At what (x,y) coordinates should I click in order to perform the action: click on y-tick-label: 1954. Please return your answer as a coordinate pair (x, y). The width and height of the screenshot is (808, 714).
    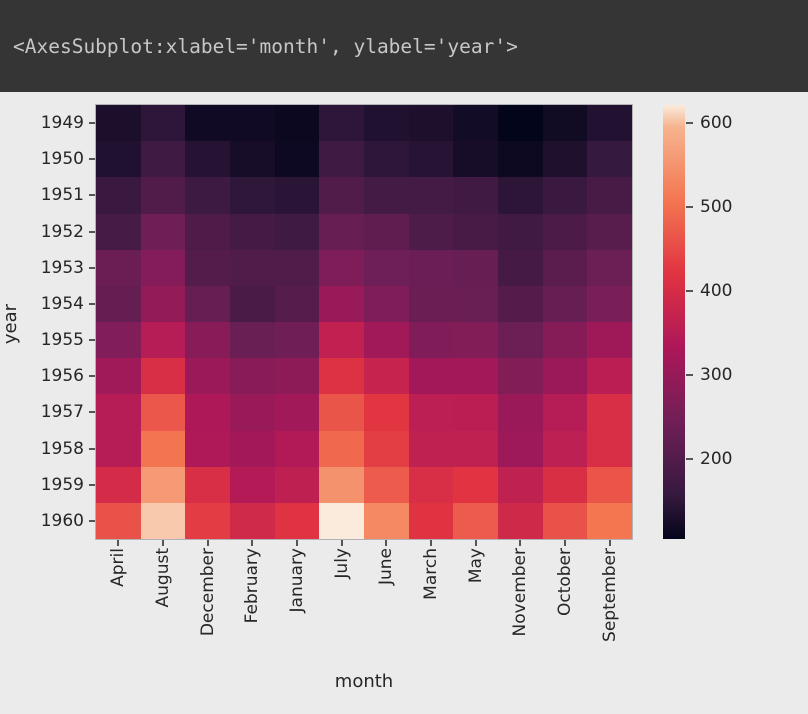
    Looking at the image, I should click on (62, 303).